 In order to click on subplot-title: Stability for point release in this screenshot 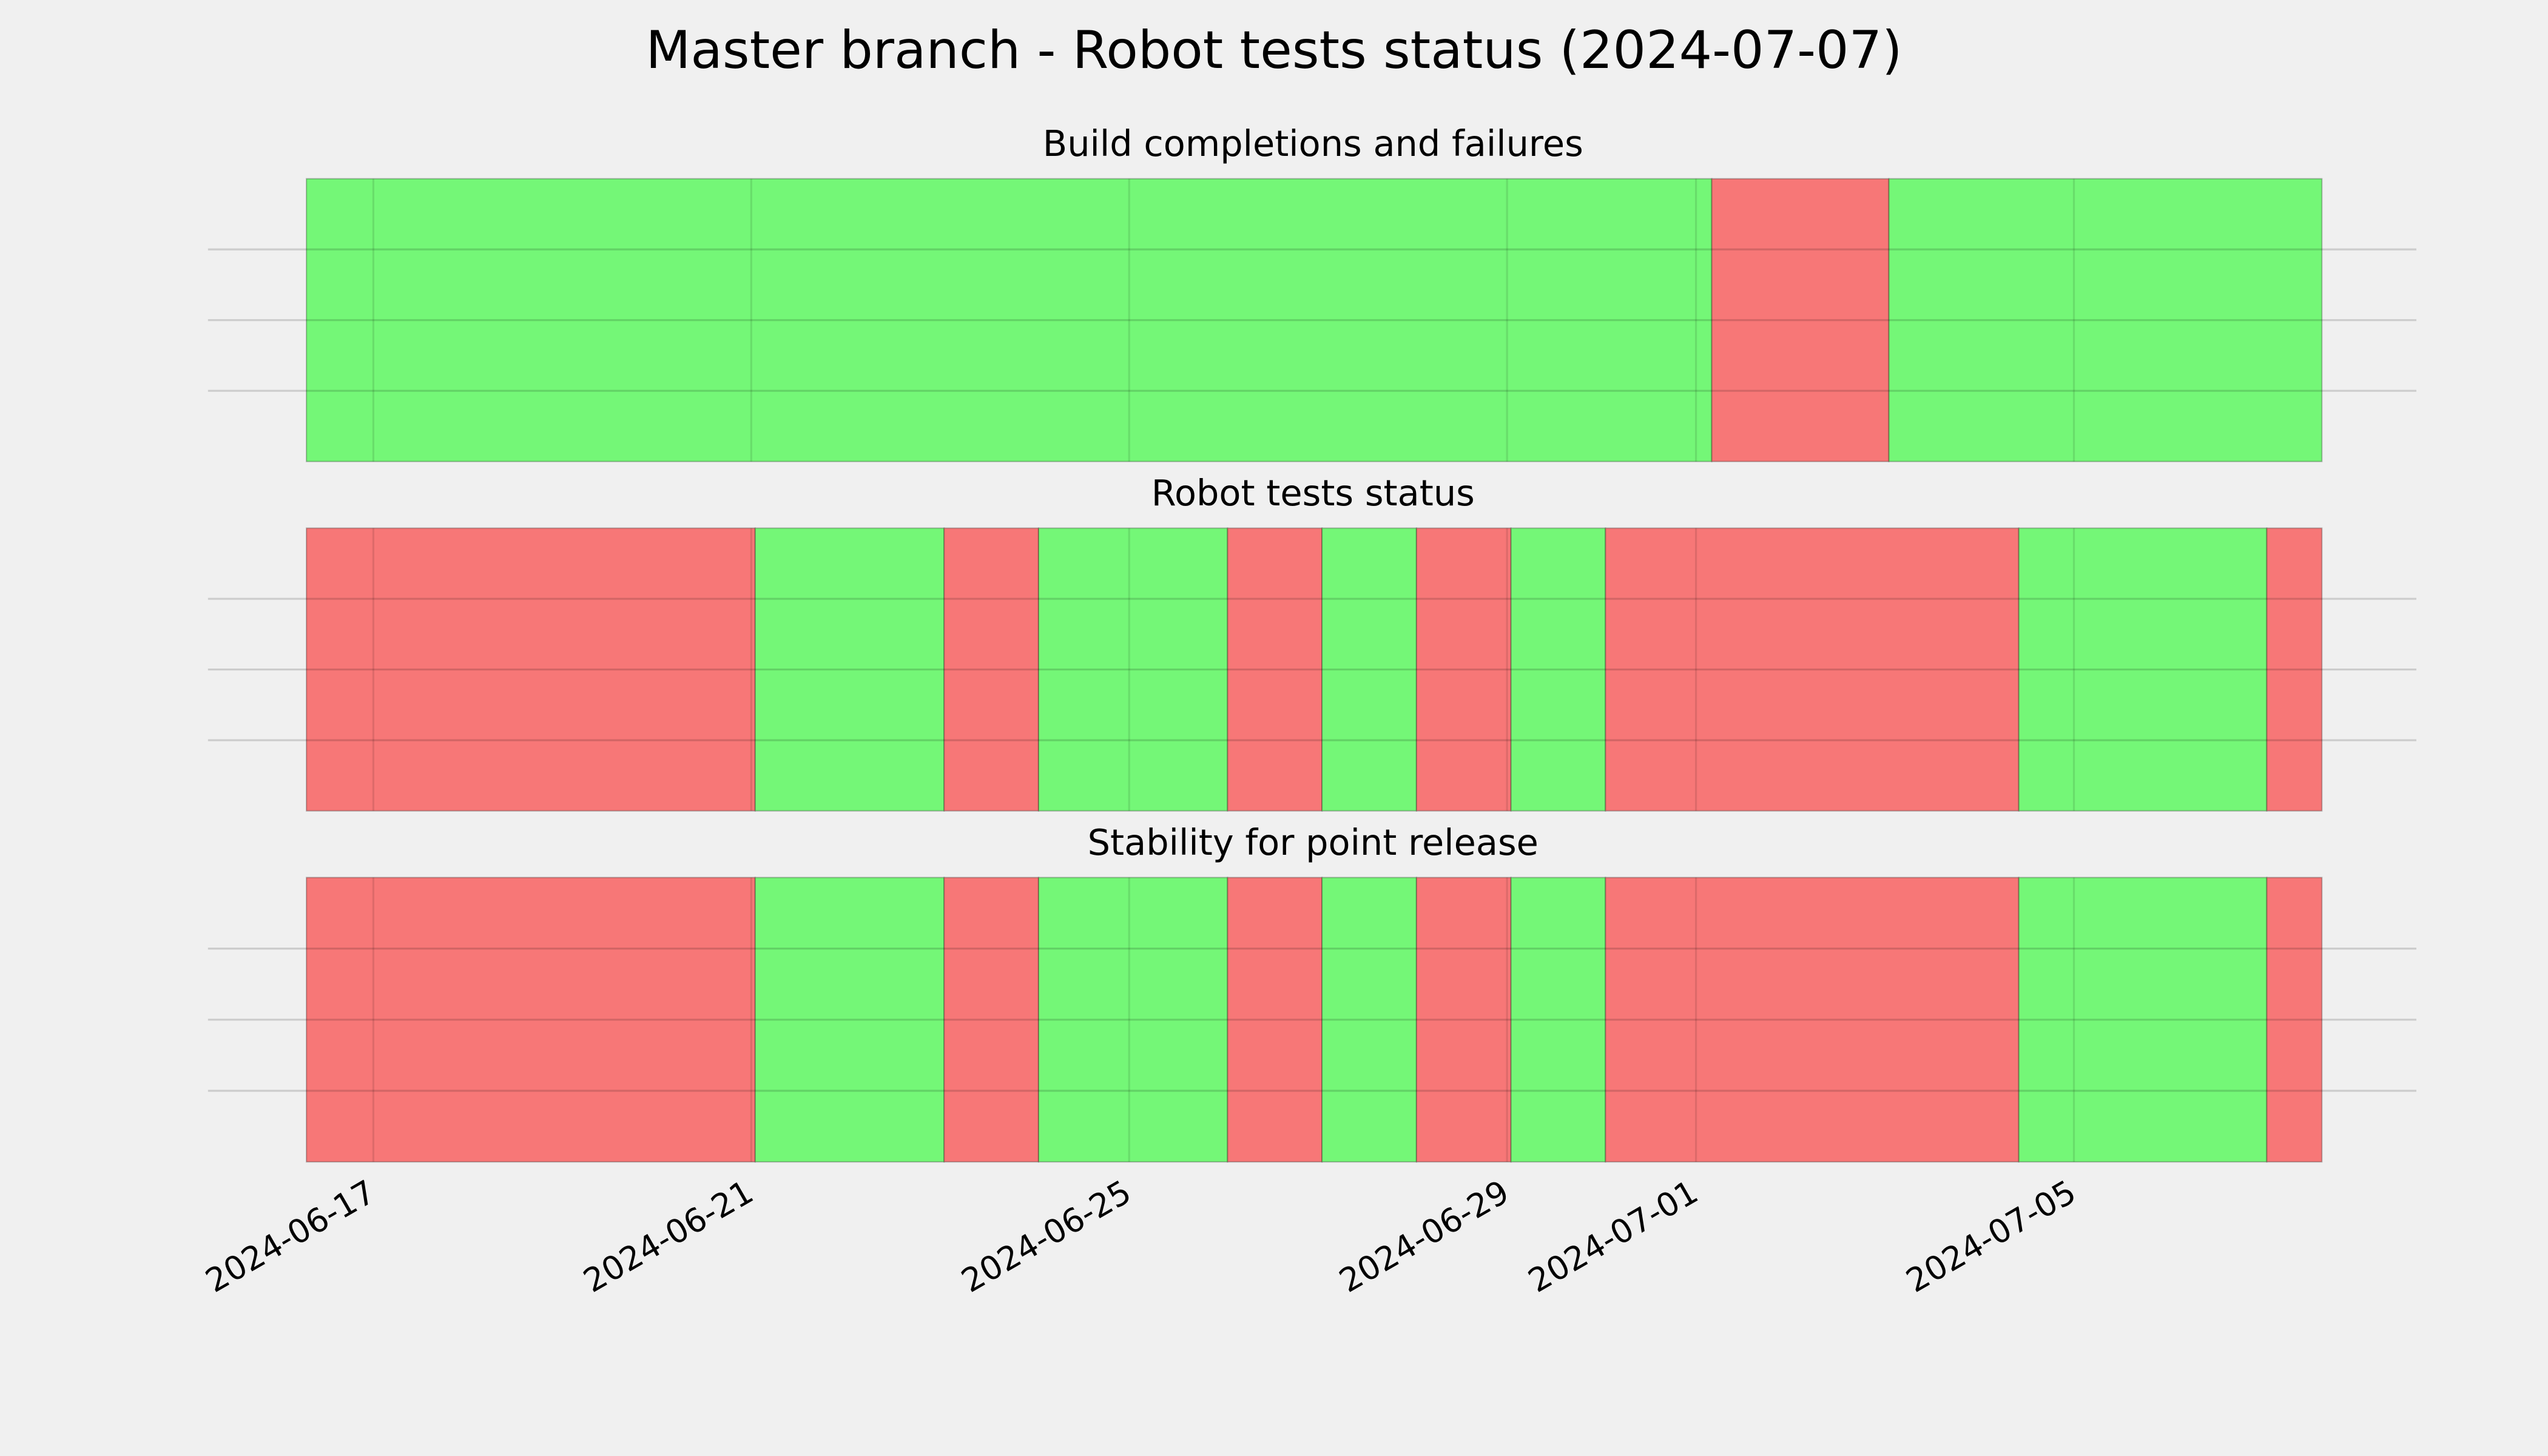, I will do `click(1313, 842)`.